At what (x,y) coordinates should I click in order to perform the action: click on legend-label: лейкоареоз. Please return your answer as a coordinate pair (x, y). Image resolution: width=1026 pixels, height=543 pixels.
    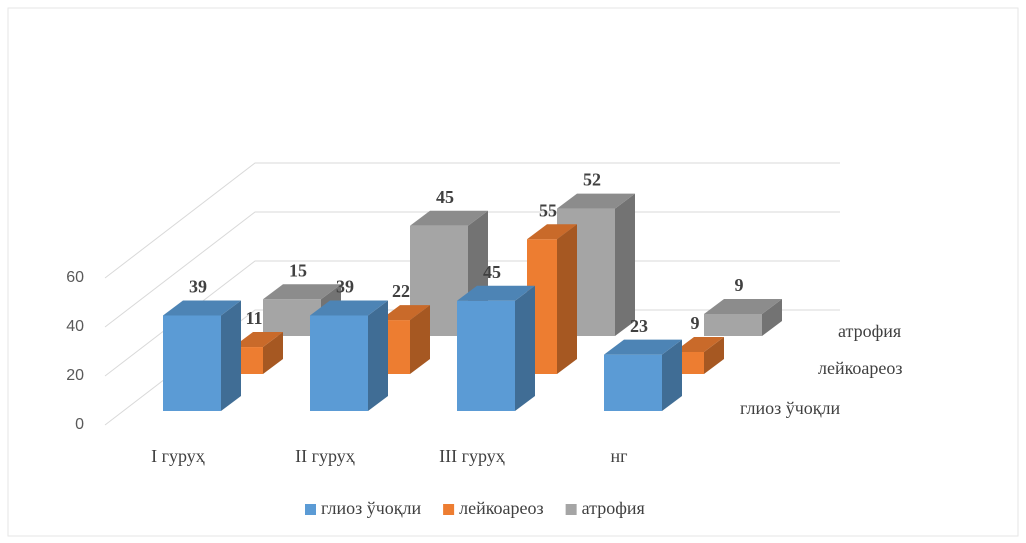
    Looking at the image, I should click on (501, 508).